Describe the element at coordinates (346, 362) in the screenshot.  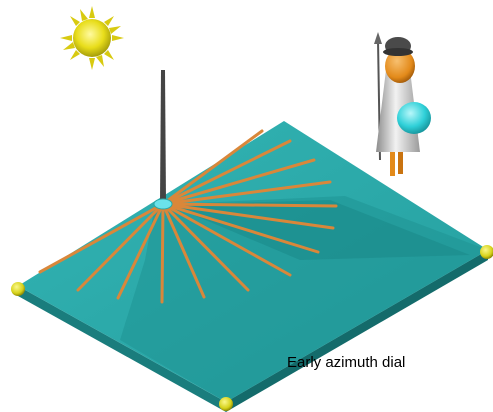
I see `diagram-caption: Early azimuth dial` at that location.